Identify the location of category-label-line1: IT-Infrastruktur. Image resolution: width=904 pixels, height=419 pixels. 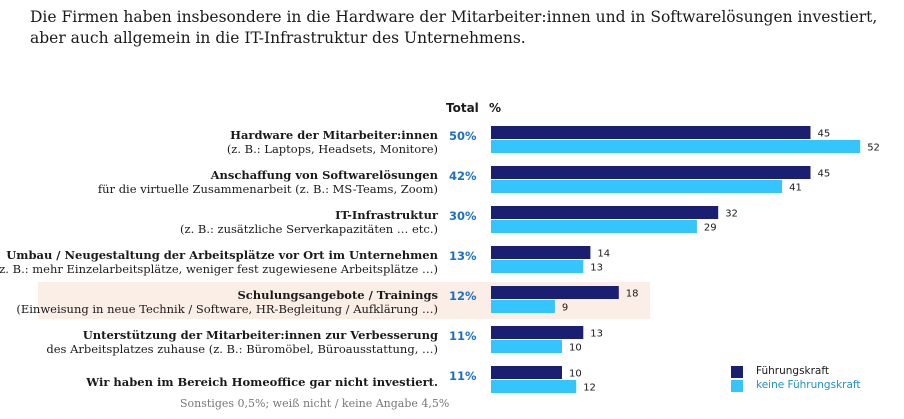
(386, 215).